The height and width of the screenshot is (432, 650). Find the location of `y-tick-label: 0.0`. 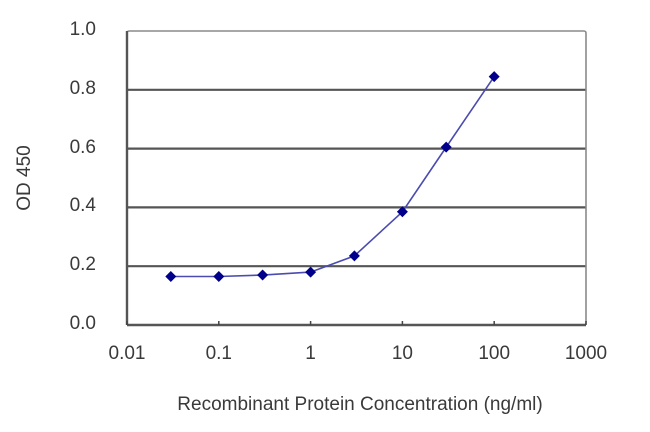

y-tick-label: 0.0 is located at coordinates (82, 323).